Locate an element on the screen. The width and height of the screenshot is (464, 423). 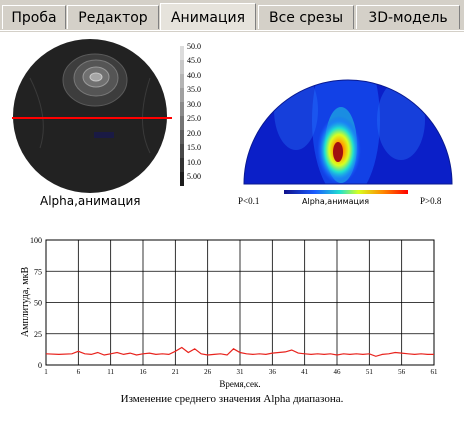
y-tick-label: 100 is located at coordinates (36, 240).